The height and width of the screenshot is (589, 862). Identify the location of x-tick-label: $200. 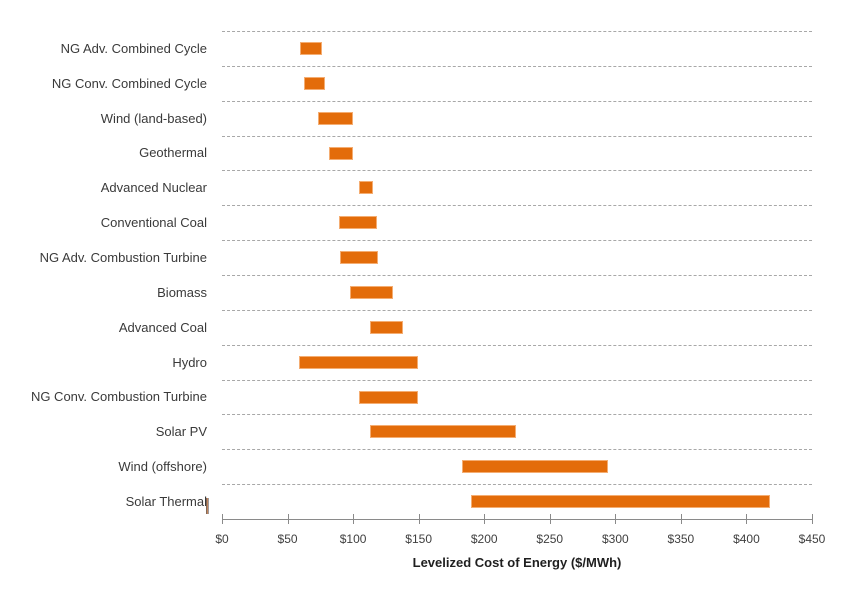
(484, 539).